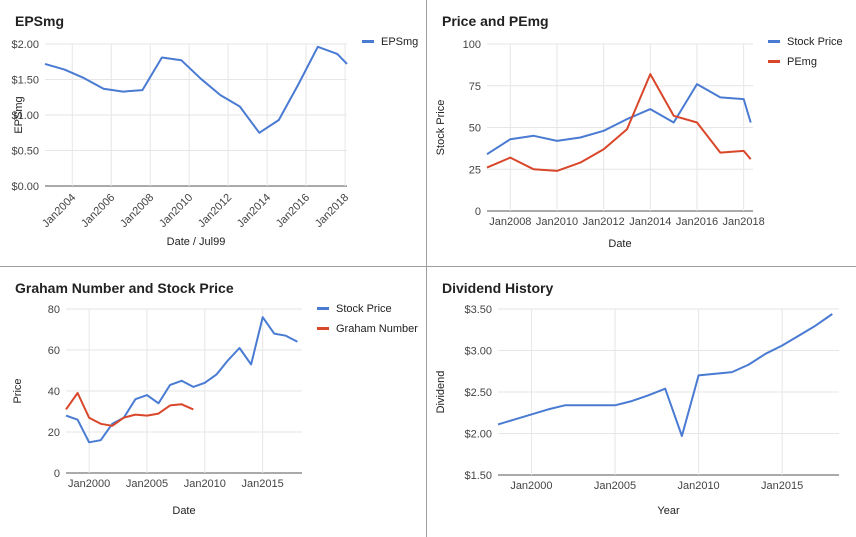 This screenshot has width=856, height=537. What do you see at coordinates (478, 310) in the screenshot?
I see `dividend-history-ytick-label: $3.50` at bounding box center [478, 310].